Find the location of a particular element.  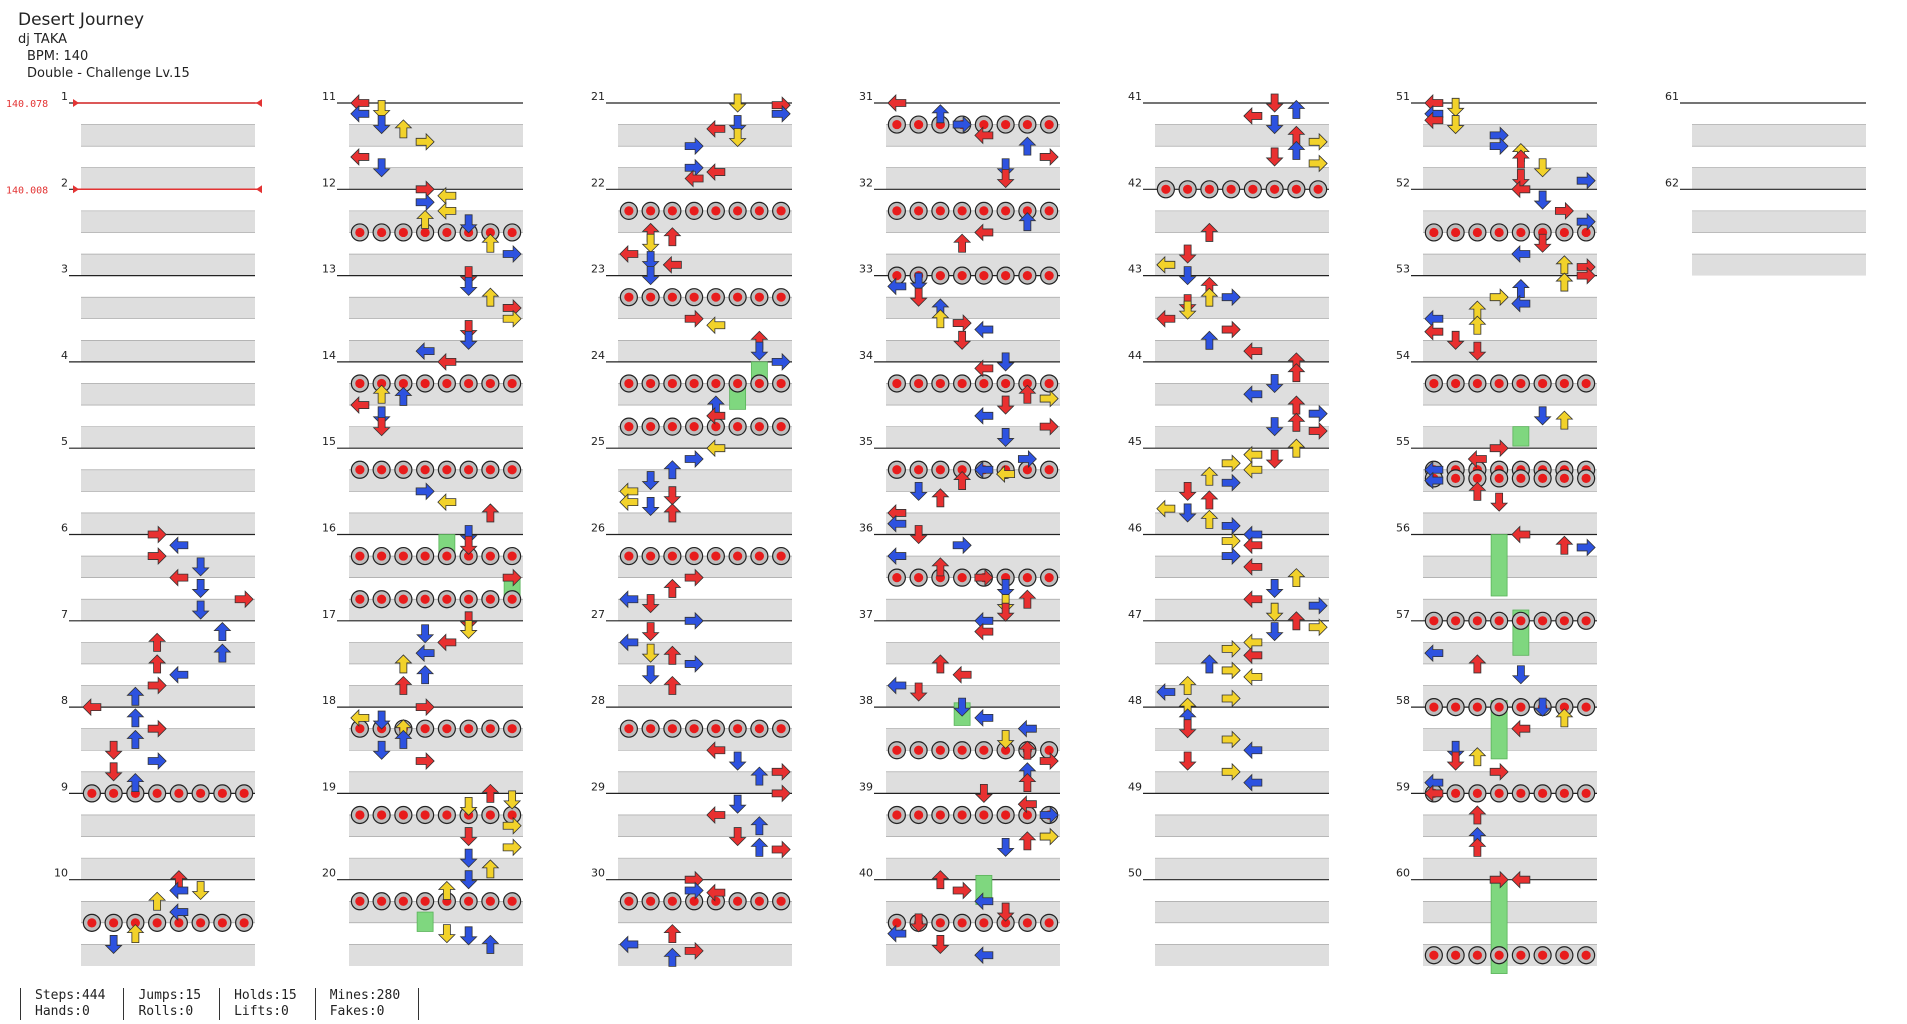

stat-jumps: Jumps:15 is located at coordinates (170, 995).